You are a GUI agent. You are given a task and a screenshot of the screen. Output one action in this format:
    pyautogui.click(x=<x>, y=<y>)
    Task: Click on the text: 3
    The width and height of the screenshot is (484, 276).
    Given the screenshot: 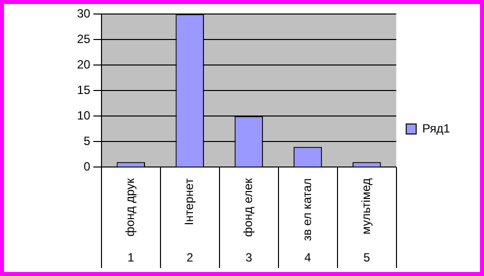 What is the action you would take?
    pyautogui.click(x=248, y=257)
    